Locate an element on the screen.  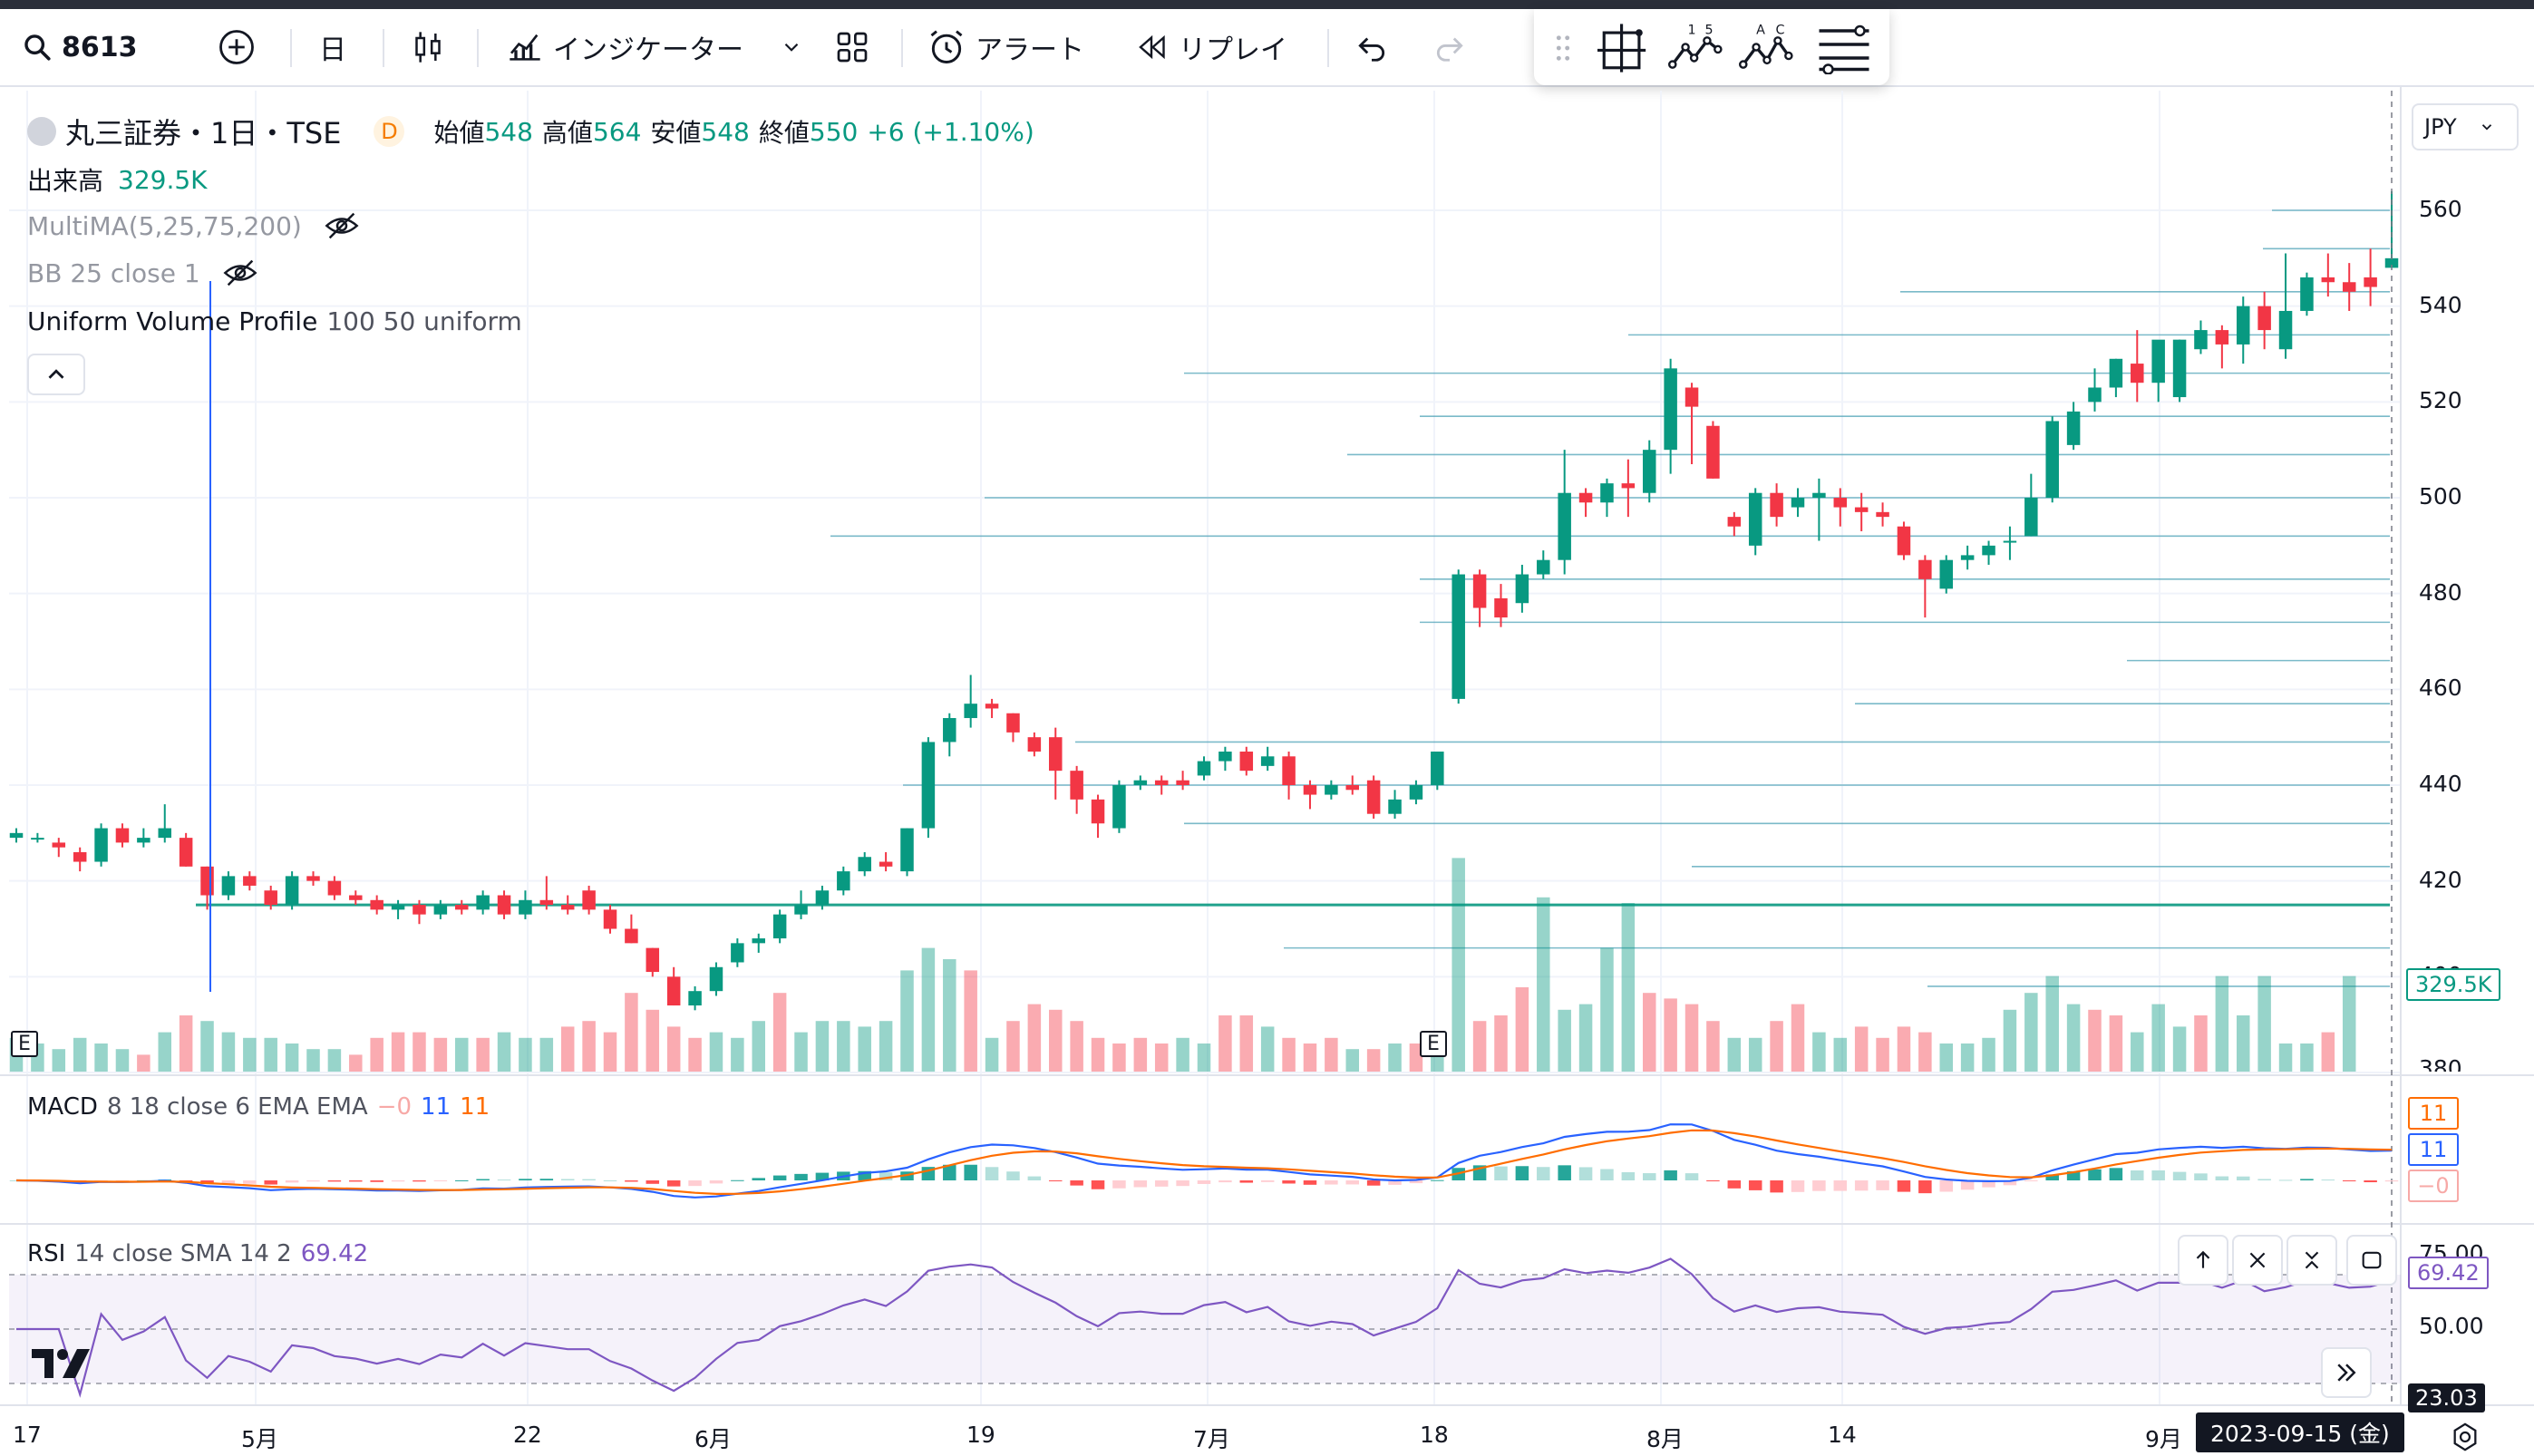
elliott-wave-numbers-icon: 1 5 is located at coordinates (1696, 47).